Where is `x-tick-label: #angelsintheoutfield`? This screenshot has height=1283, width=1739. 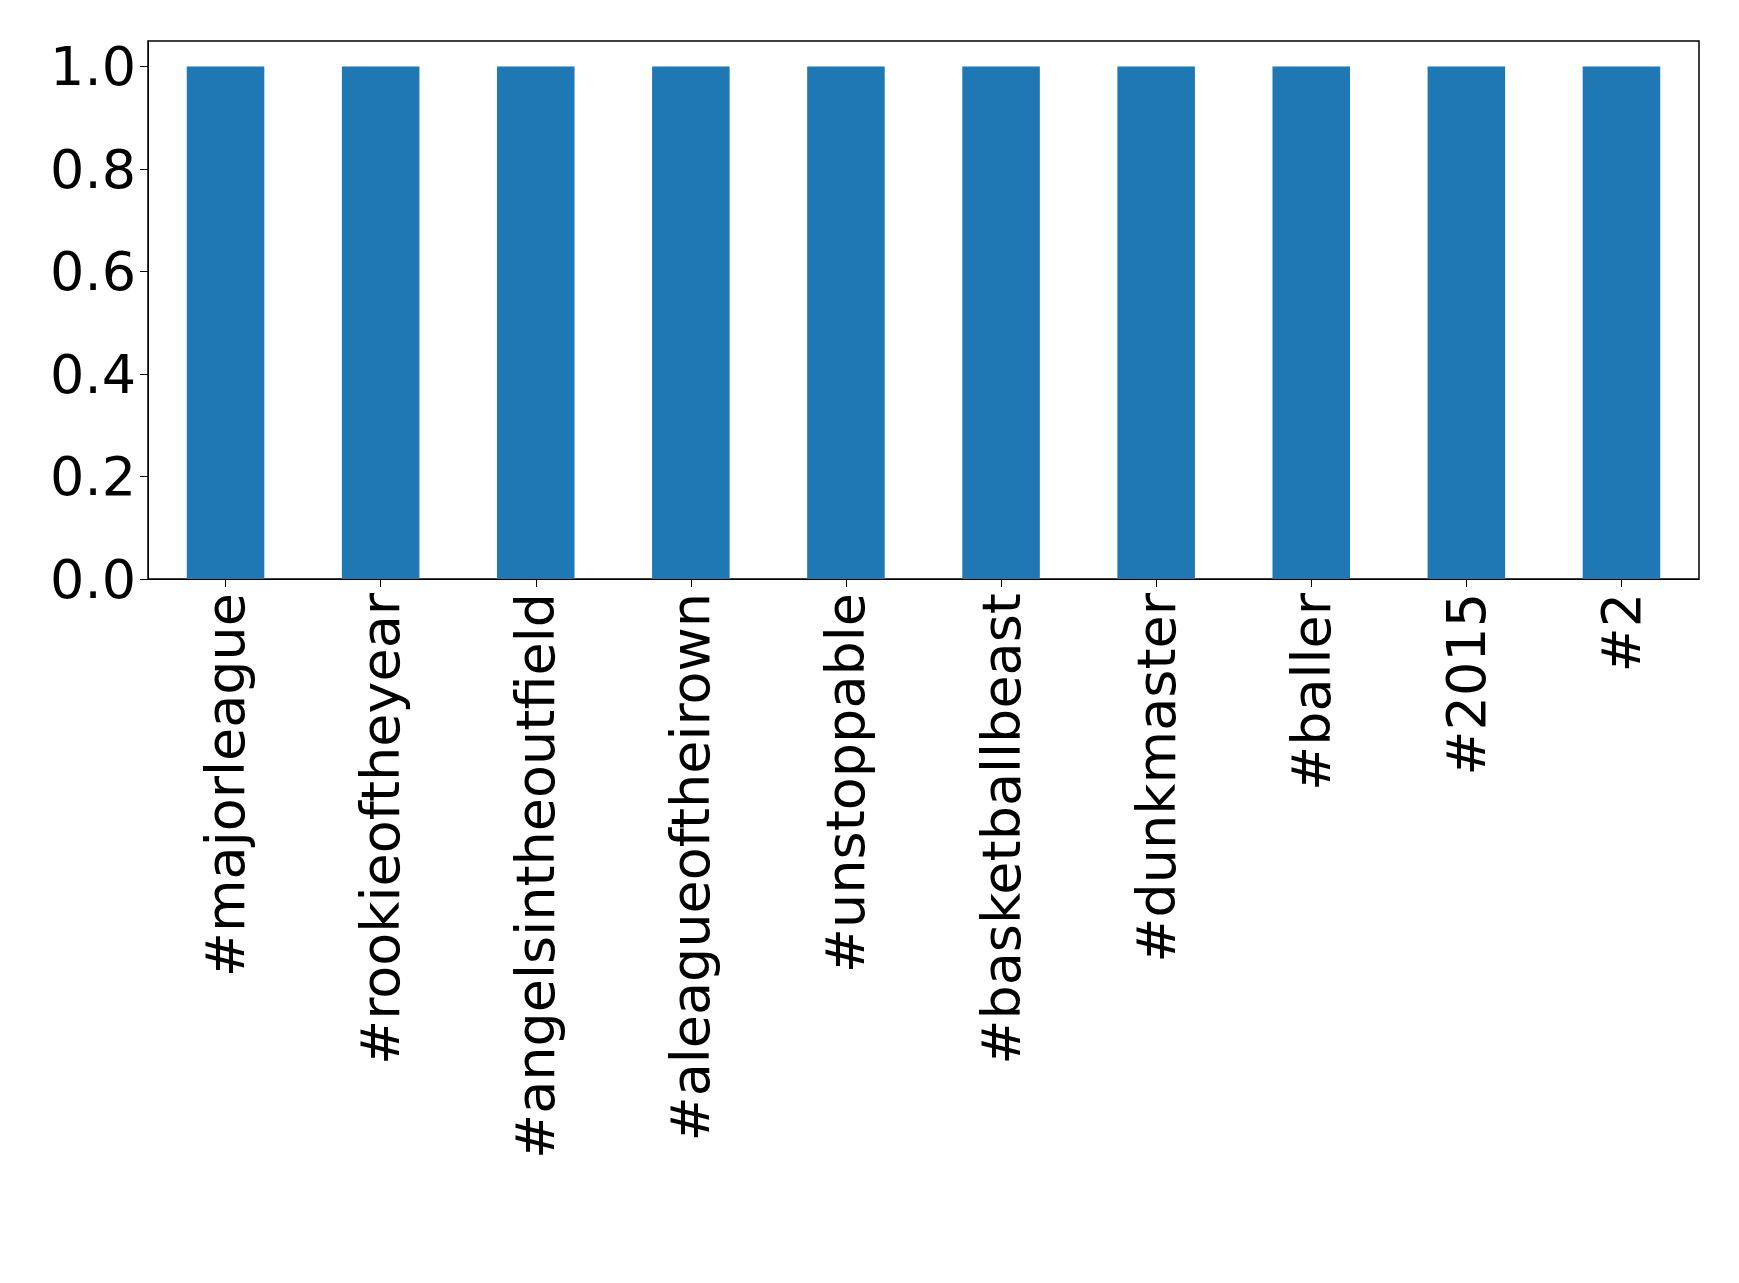 x-tick-label: #angelsintheoutfield is located at coordinates (536, 876).